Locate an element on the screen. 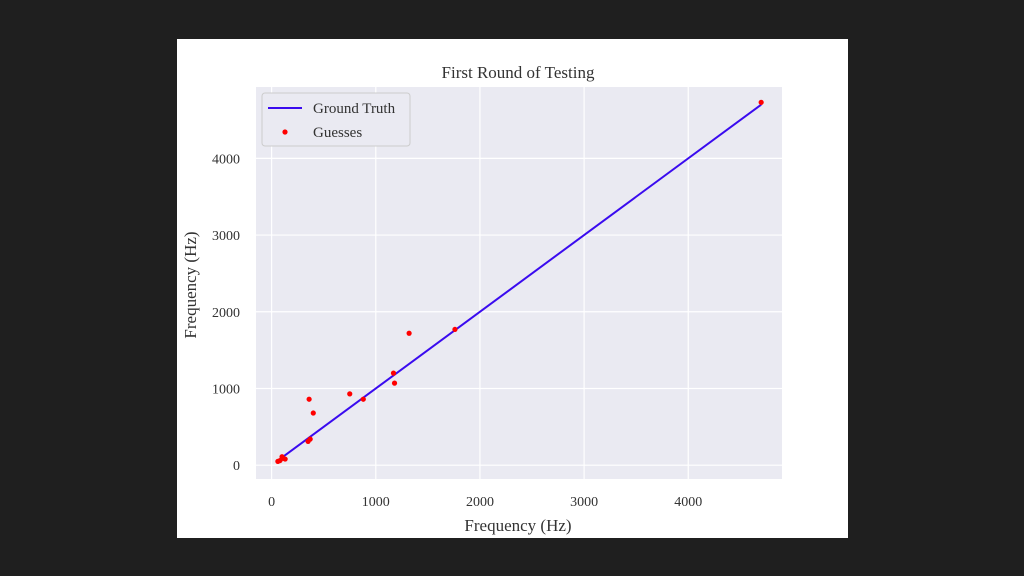 This screenshot has height=576, width=1024. x-tick-label: 1000 is located at coordinates (376, 502).